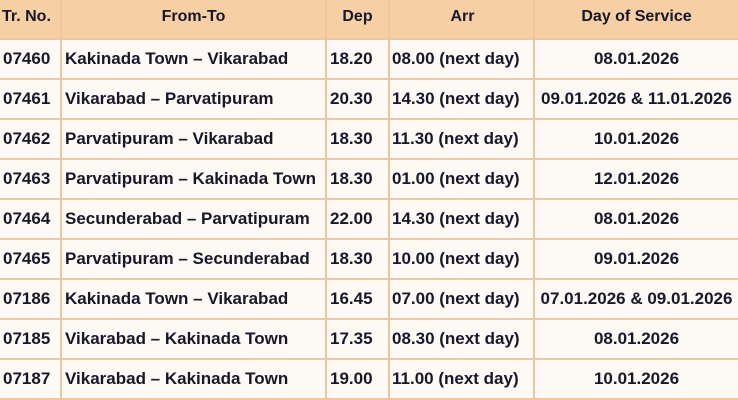  Describe the element at coordinates (30, 299) in the screenshot. I see `table-cell: 07186` at that location.